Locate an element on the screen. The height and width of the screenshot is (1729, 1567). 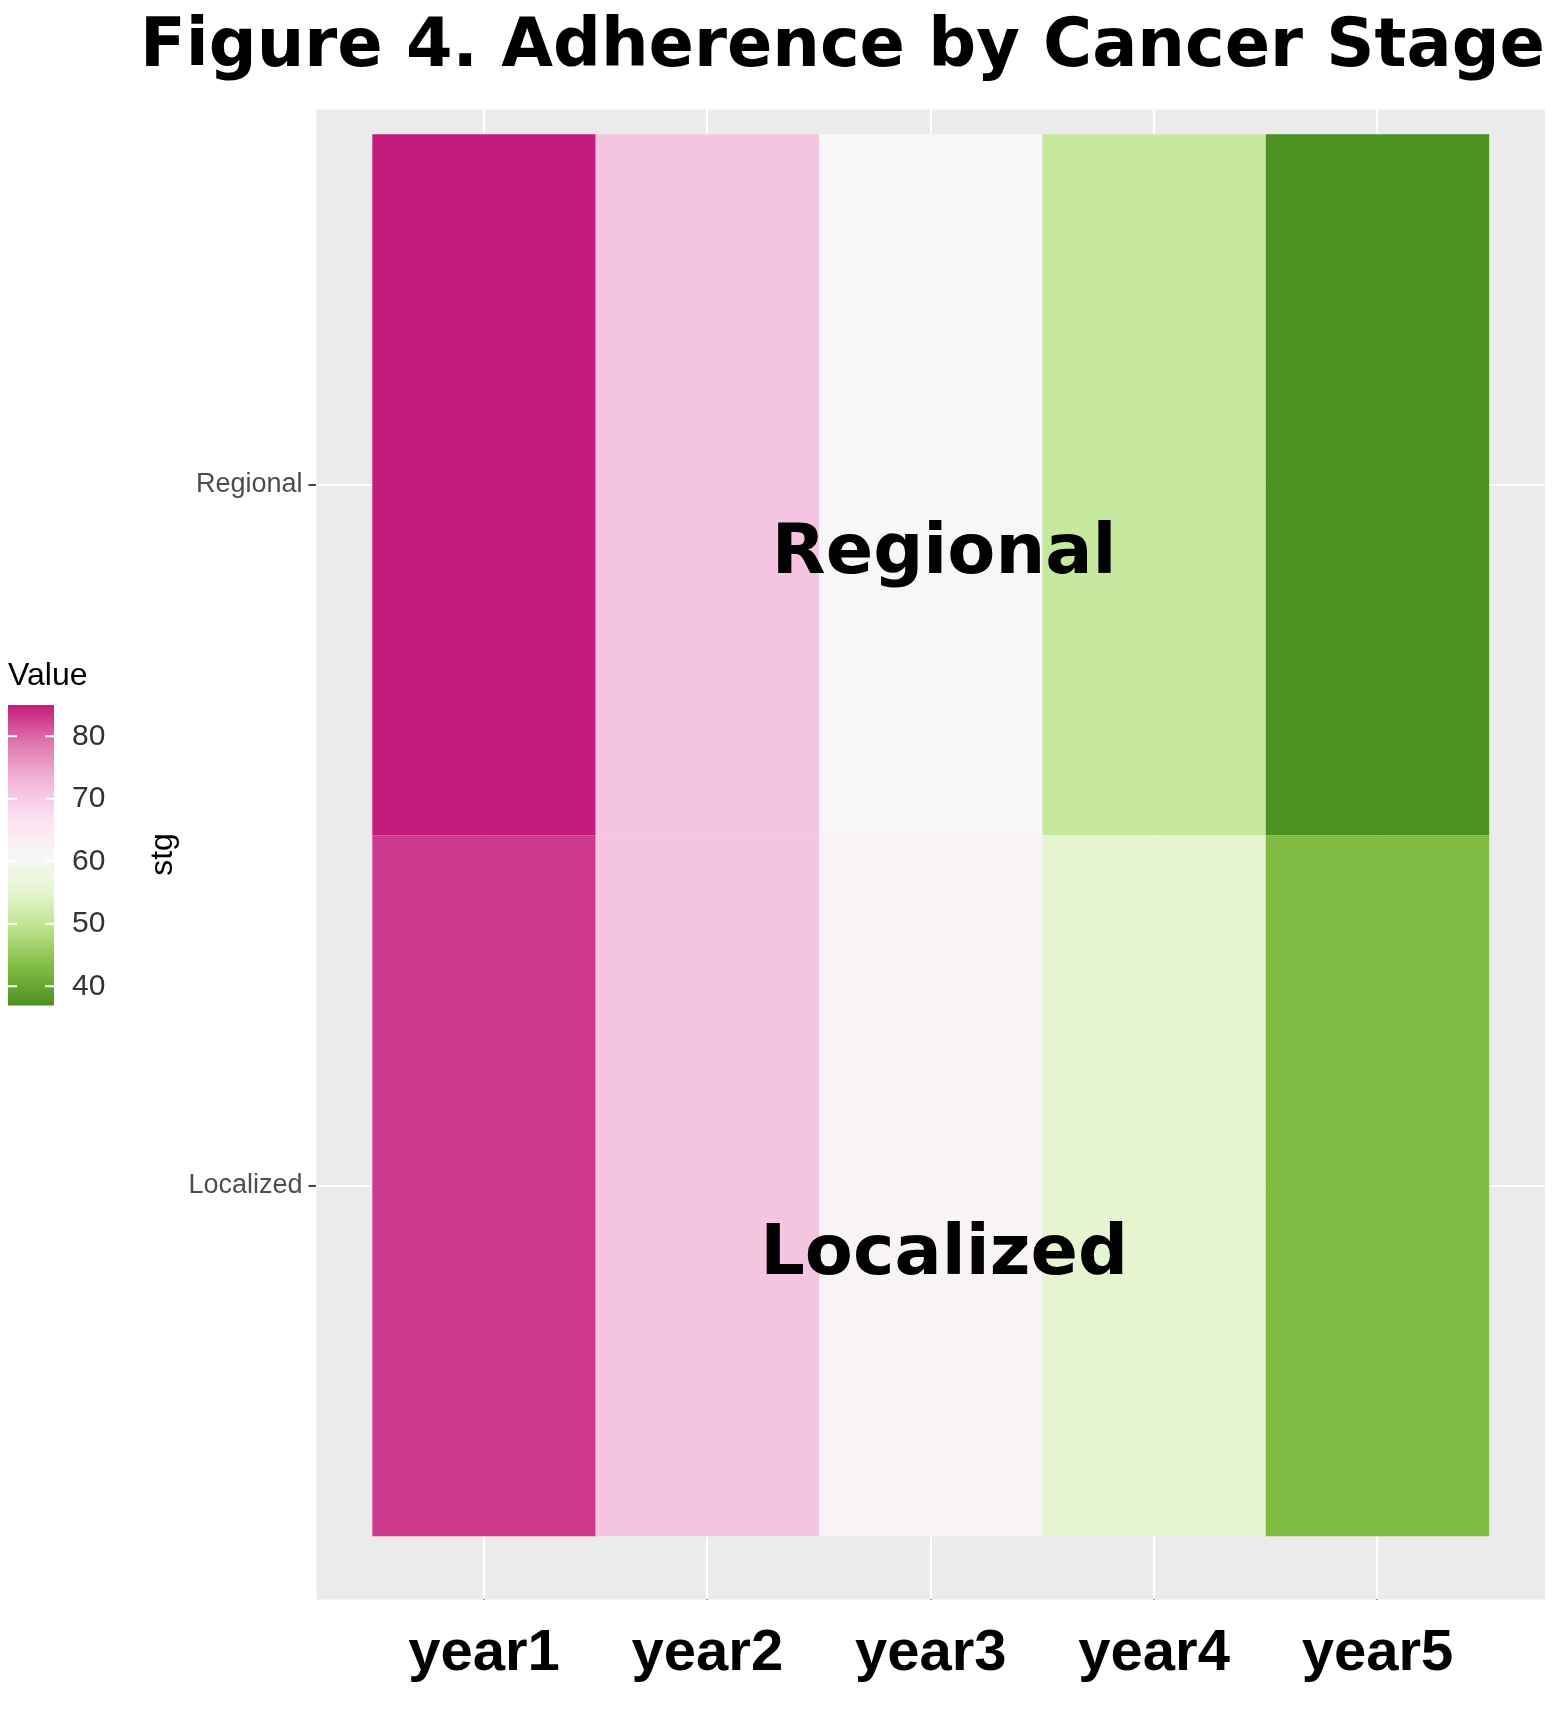
x-tick-label: year5 is located at coordinates (1377, 1650).